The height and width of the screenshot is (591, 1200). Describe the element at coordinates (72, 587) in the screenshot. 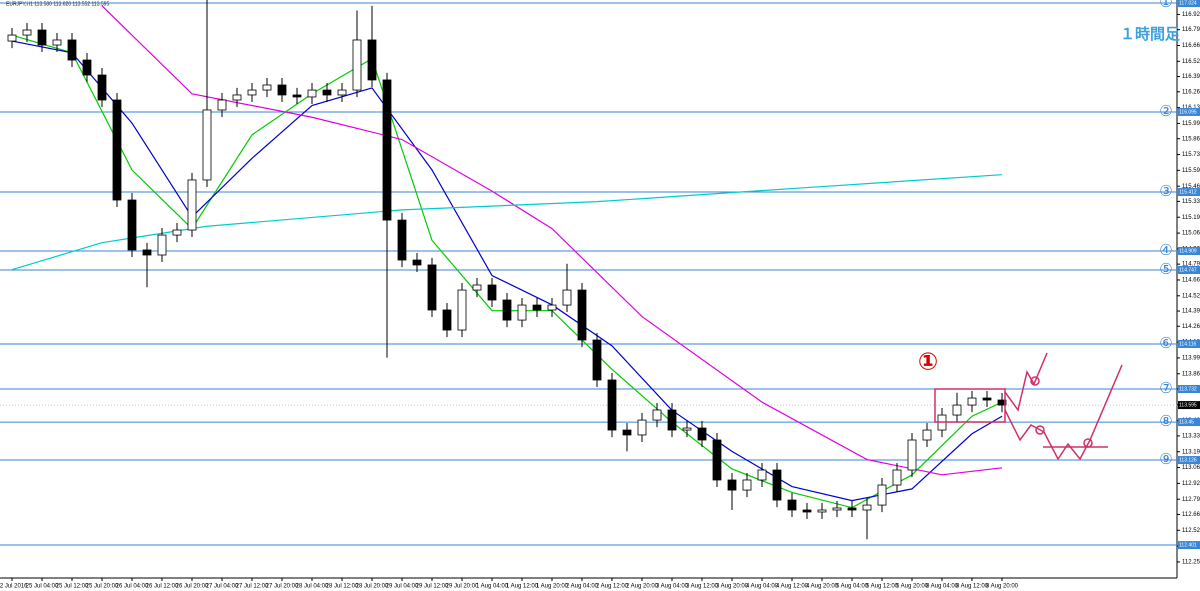

I see `x-tick-label: 25 Jul 12:00` at that location.